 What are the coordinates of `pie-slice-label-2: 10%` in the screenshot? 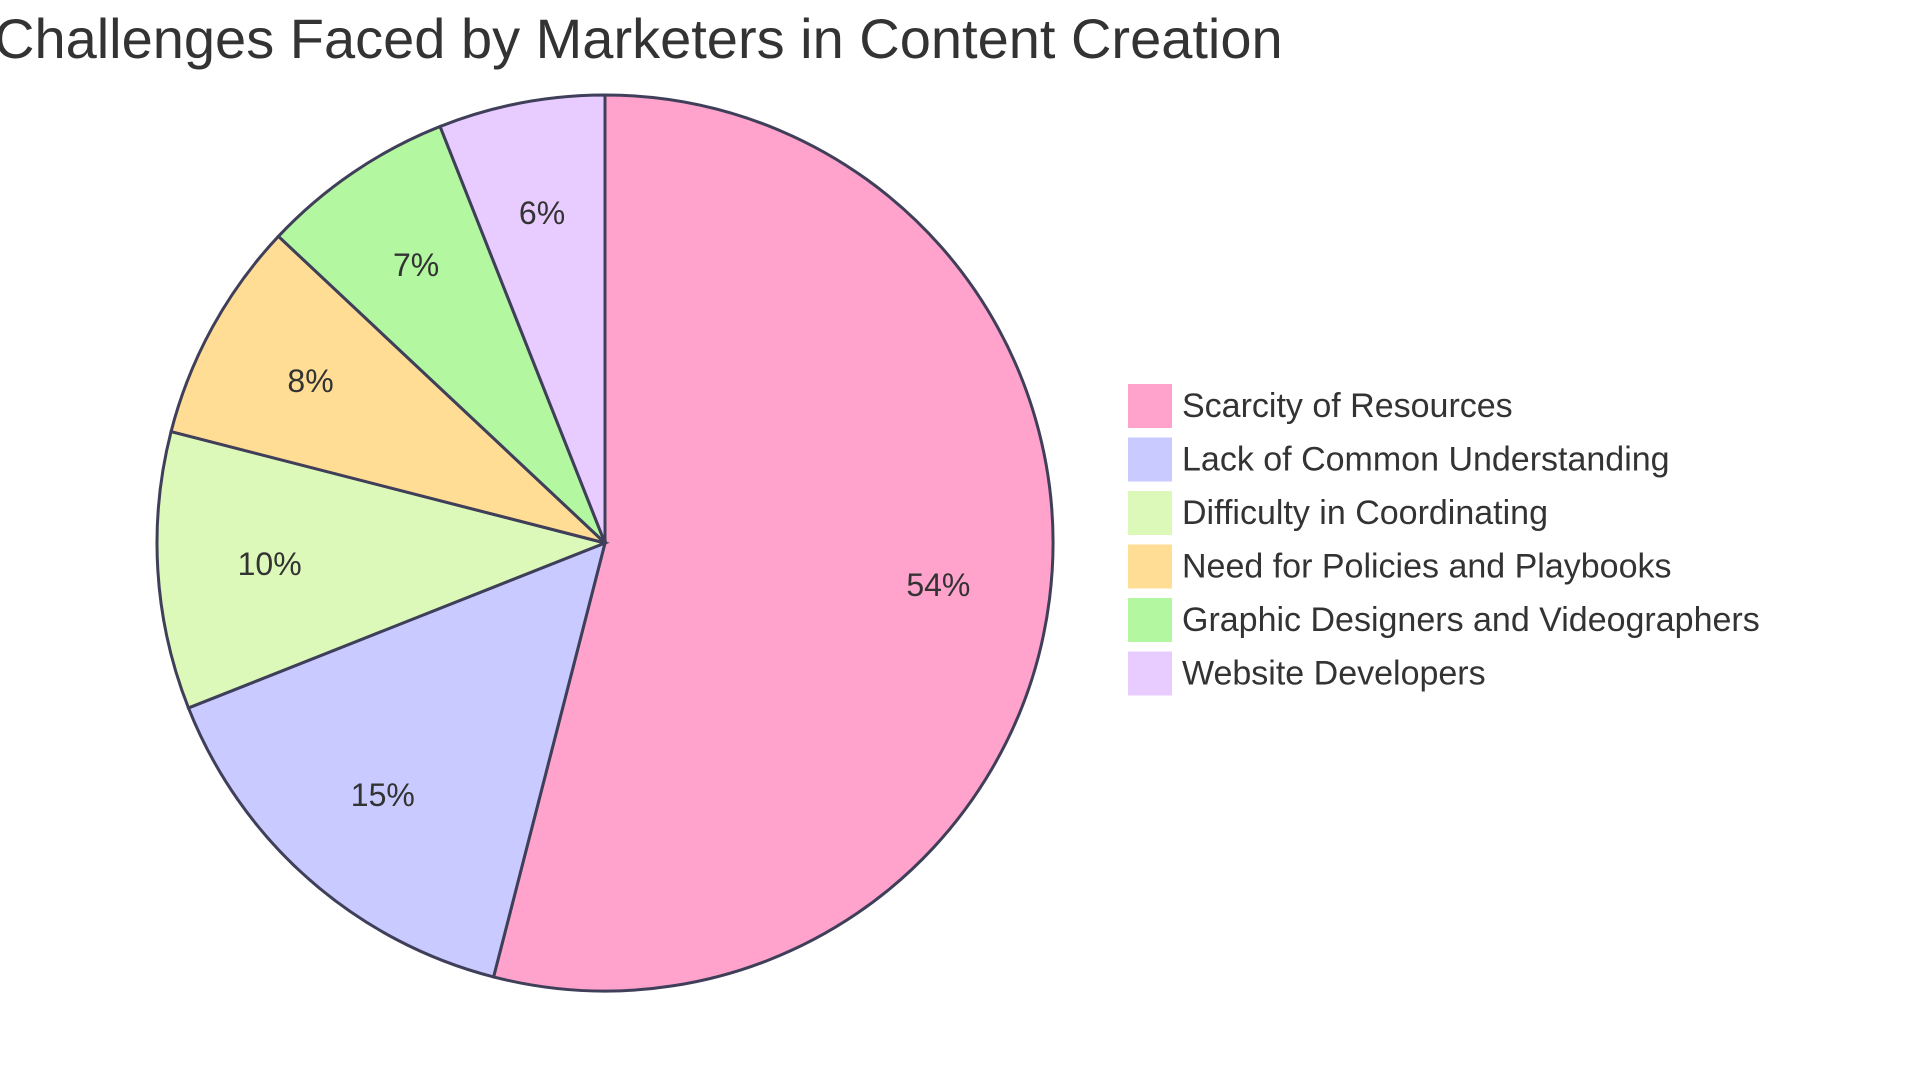 It's located at (270, 564).